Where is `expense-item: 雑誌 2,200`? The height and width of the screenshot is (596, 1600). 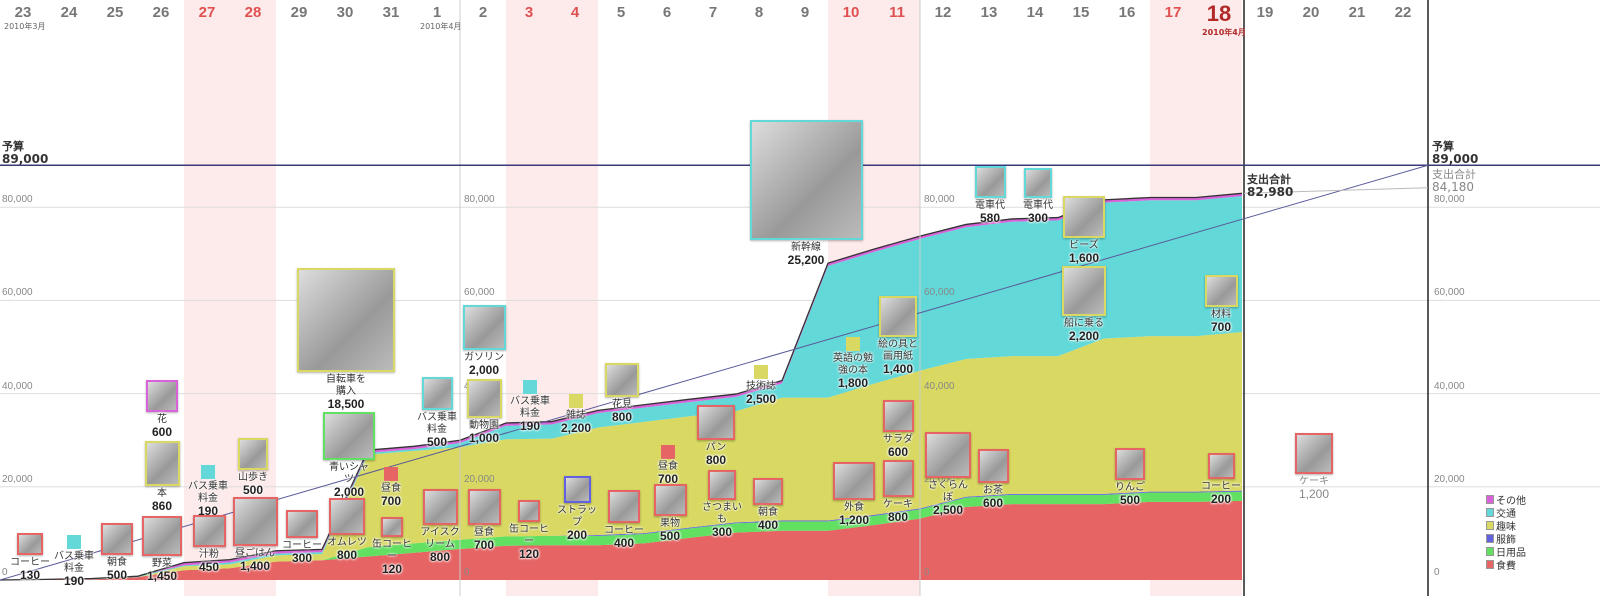 expense-item: 雑誌 2,200 is located at coordinates (576, 414).